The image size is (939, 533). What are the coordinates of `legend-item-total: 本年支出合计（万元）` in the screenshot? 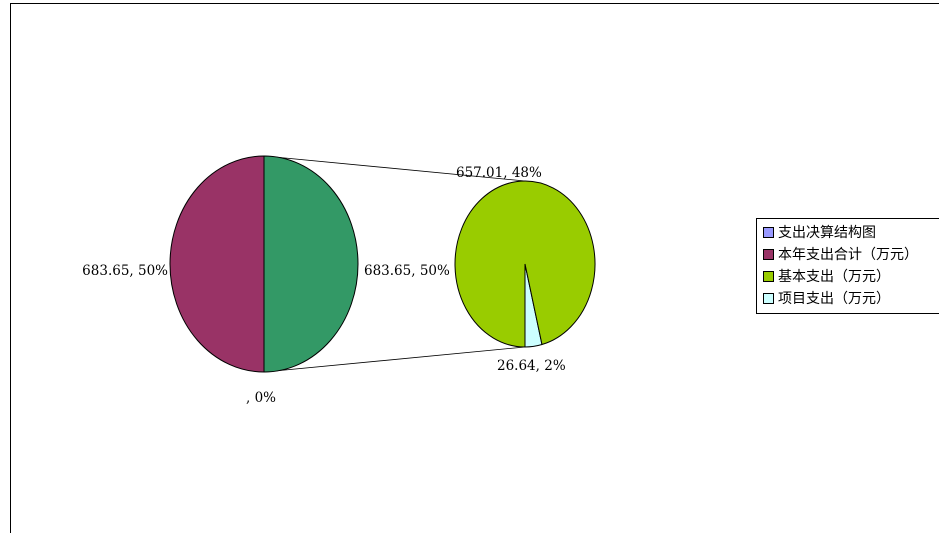 It's located at (851, 255).